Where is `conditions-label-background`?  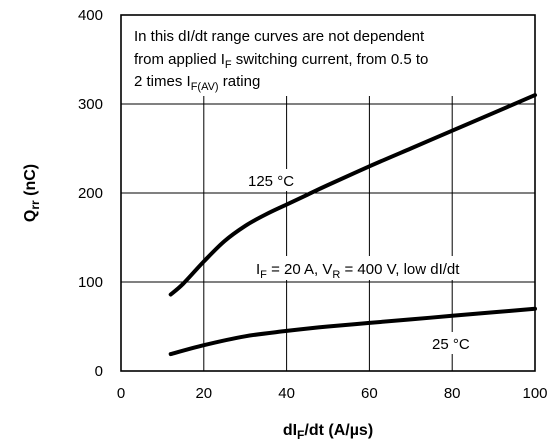 conditions-label-background is located at coordinates (383, 268).